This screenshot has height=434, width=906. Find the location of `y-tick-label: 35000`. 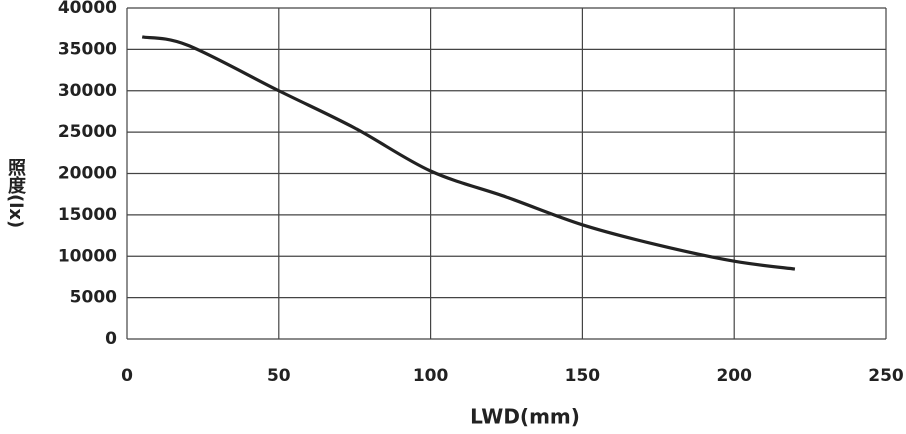

y-tick-label: 35000 is located at coordinates (87, 49).